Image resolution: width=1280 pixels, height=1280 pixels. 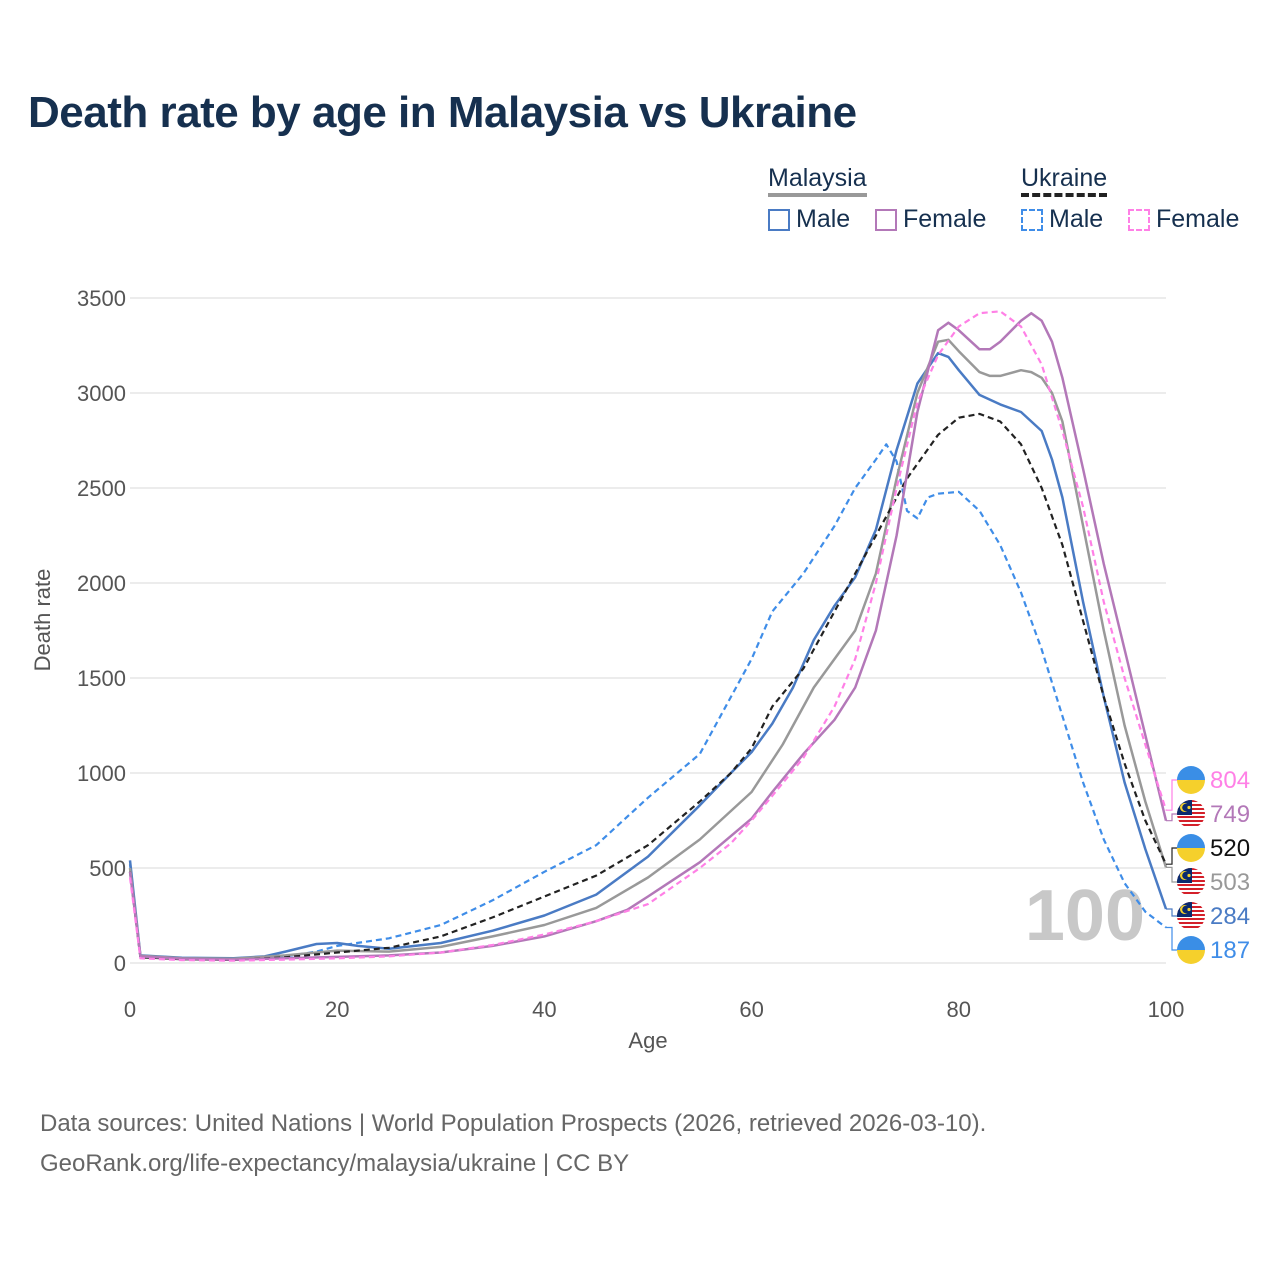 I want to click on malaysia-male-swatch, so click(x=779, y=219).